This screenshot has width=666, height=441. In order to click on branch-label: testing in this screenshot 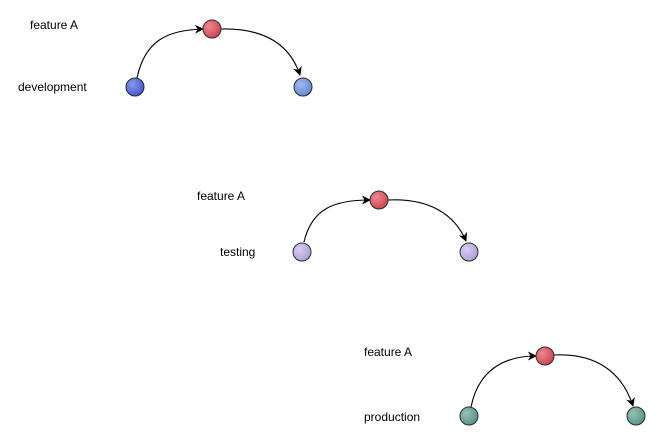, I will do `click(237, 252)`.